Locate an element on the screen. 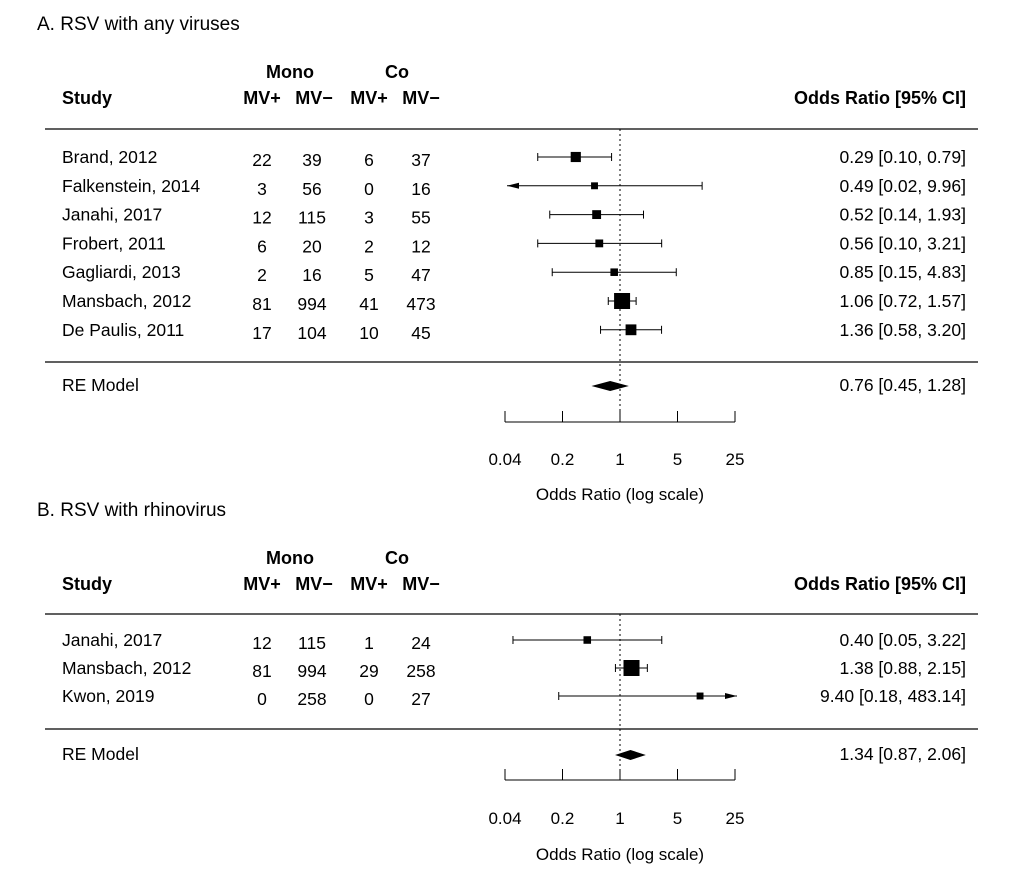  mono-mvpos-value: 3 is located at coordinates (262, 189).